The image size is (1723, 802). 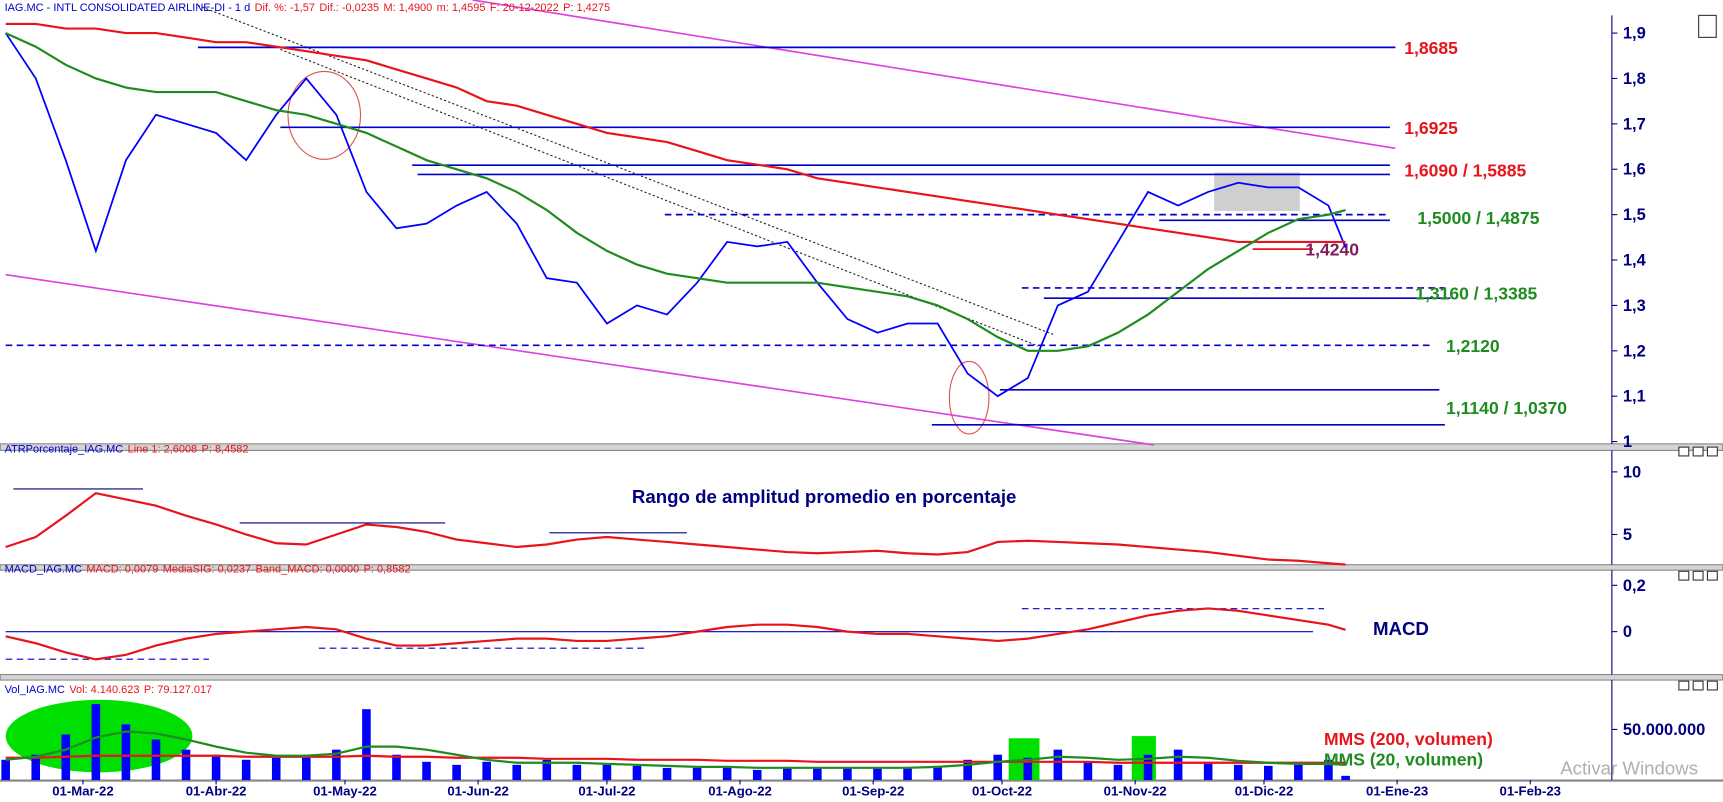 I want to click on x-tick-label: 01-Sep-22, so click(x=873, y=790).